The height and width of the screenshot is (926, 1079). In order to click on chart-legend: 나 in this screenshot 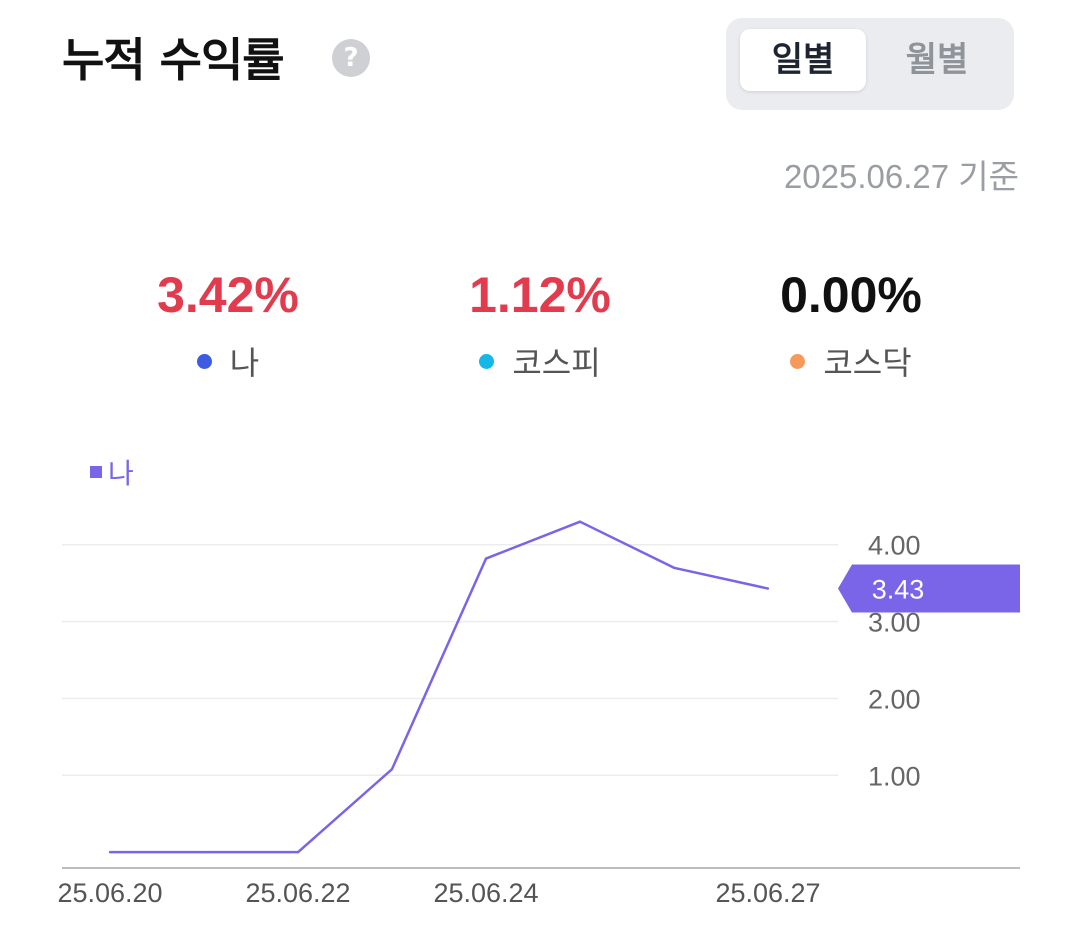, I will do `click(112, 472)`.